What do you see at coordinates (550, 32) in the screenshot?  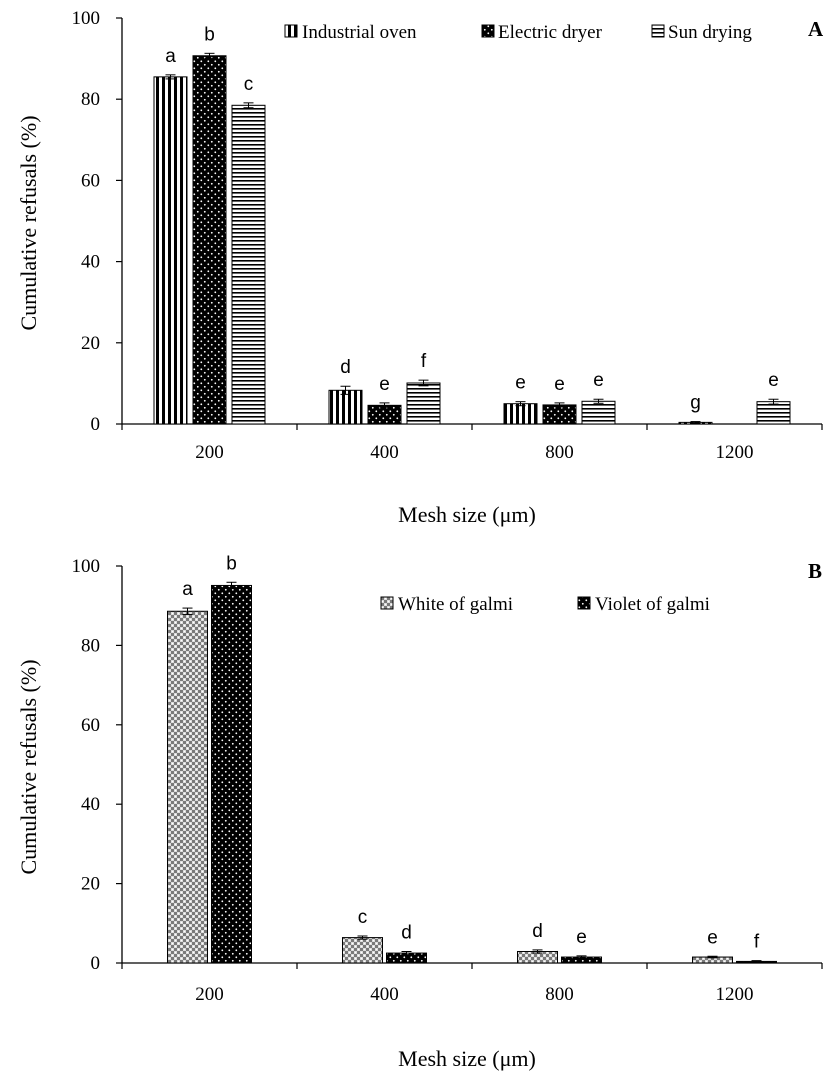 I see `legend-label: Electric dryer` at bounding box center [550, 32].